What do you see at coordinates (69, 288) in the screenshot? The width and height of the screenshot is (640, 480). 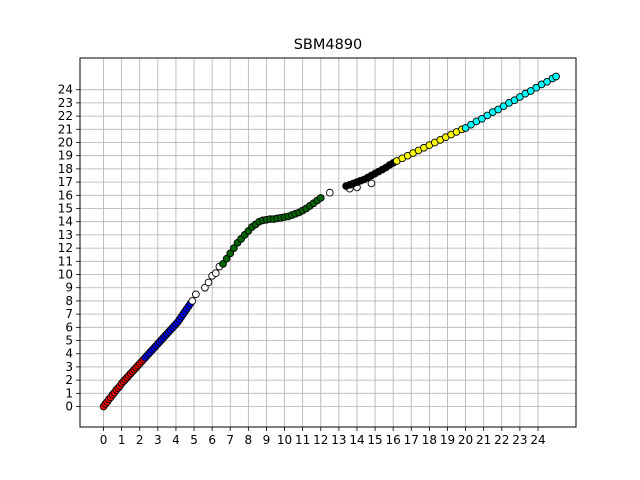 I see `y-tick-label: 9` at bounding box center [69, 288].